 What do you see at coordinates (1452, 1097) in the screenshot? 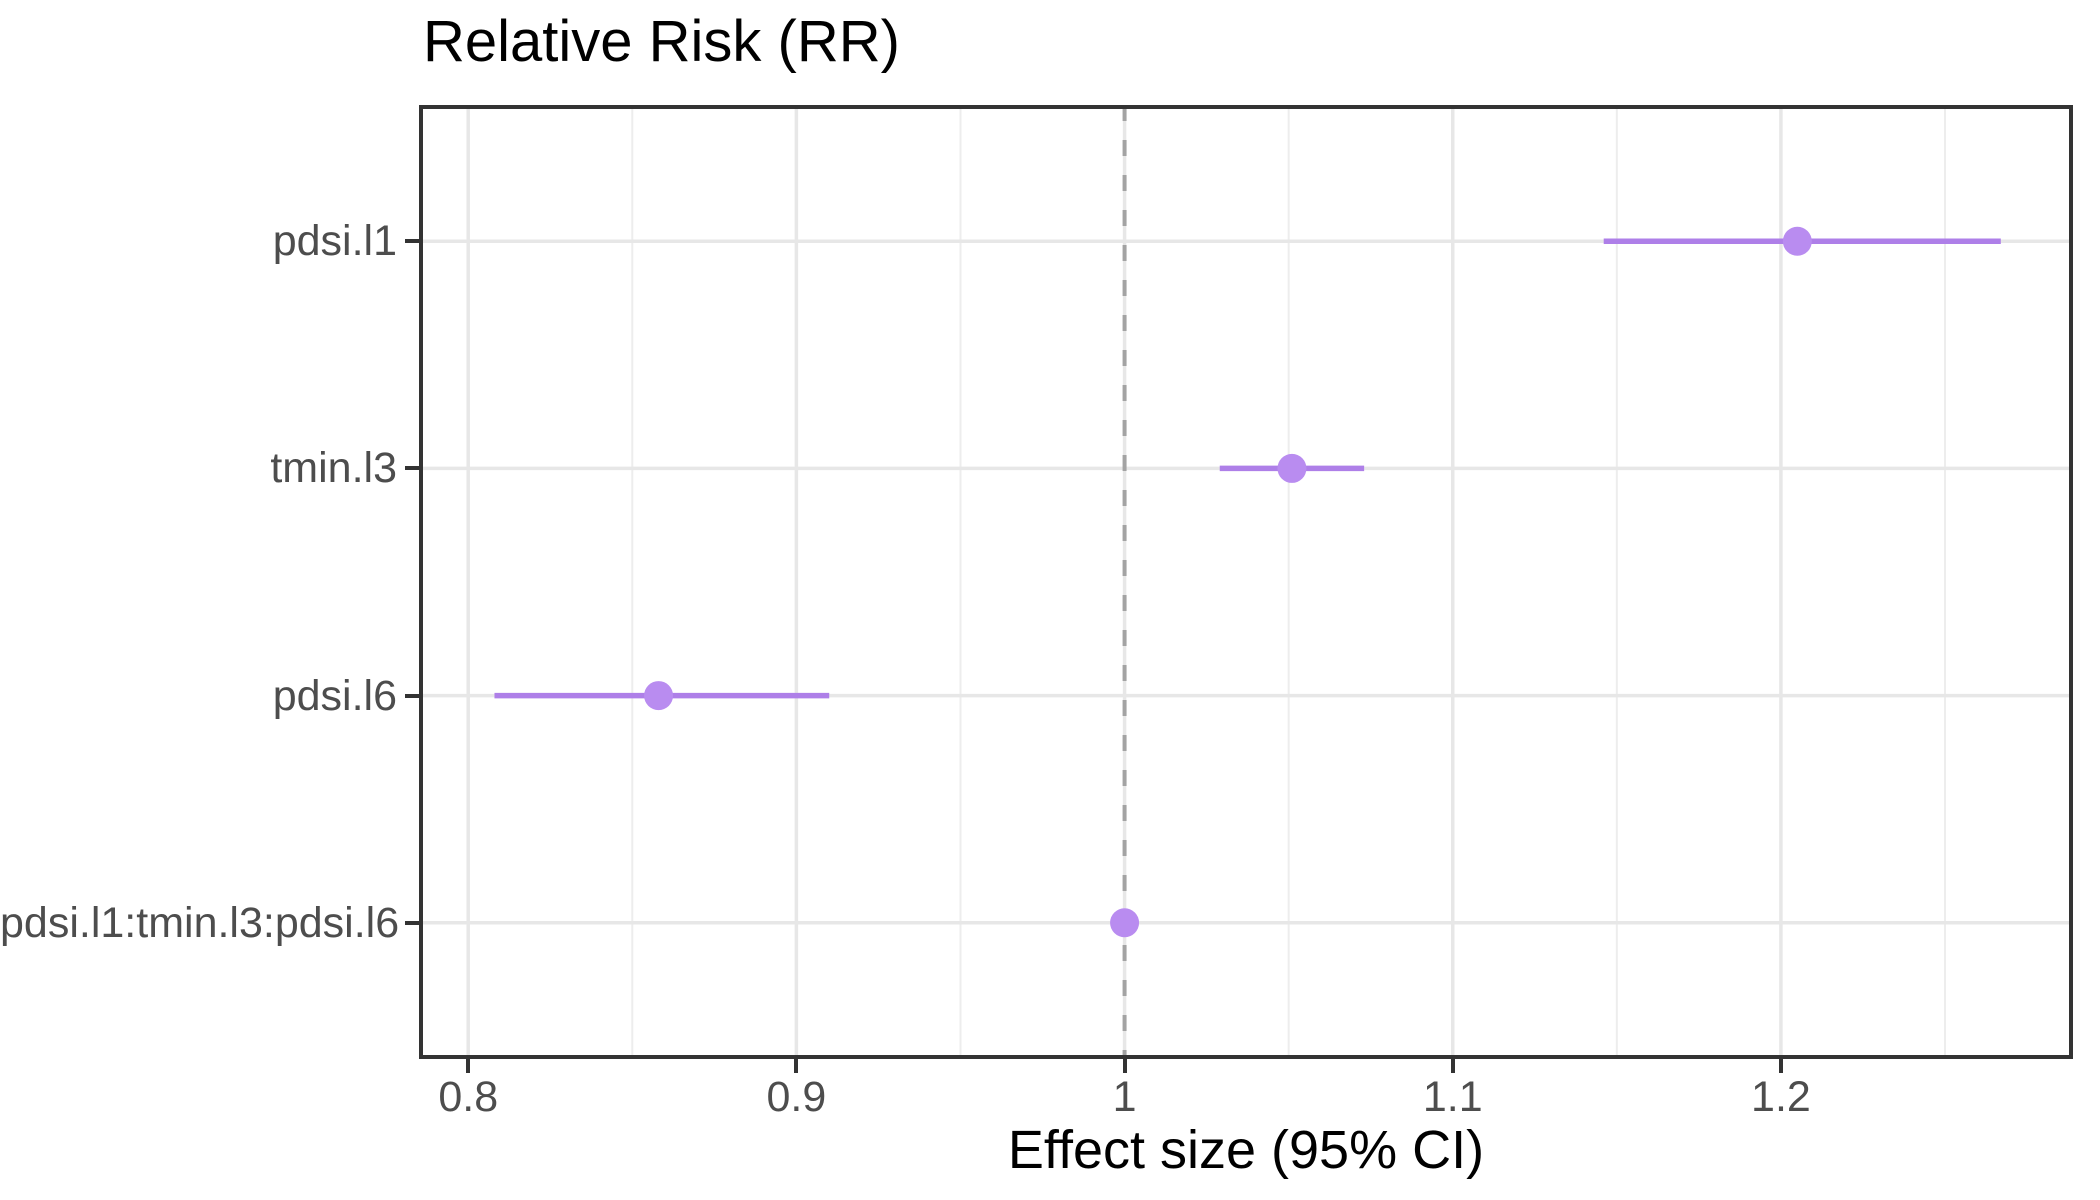
I see `x-tick-label: 1.1` at bounding box center [1452, 1097].